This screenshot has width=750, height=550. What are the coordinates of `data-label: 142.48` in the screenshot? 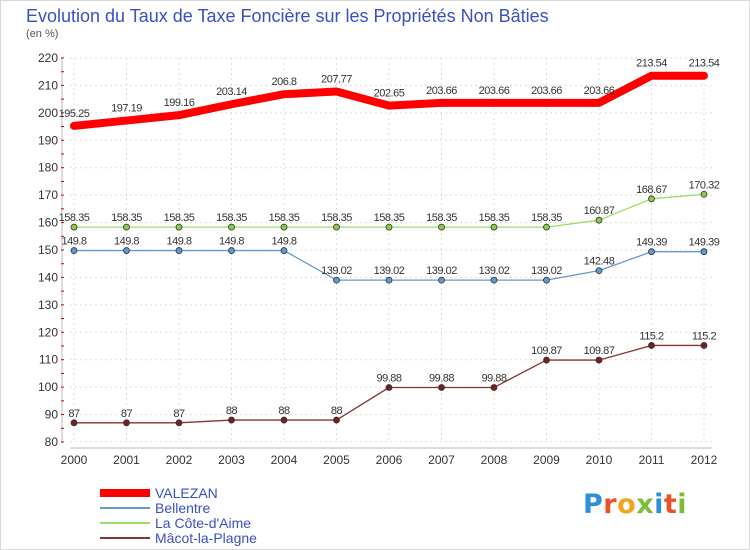 It's located at (599, 262).